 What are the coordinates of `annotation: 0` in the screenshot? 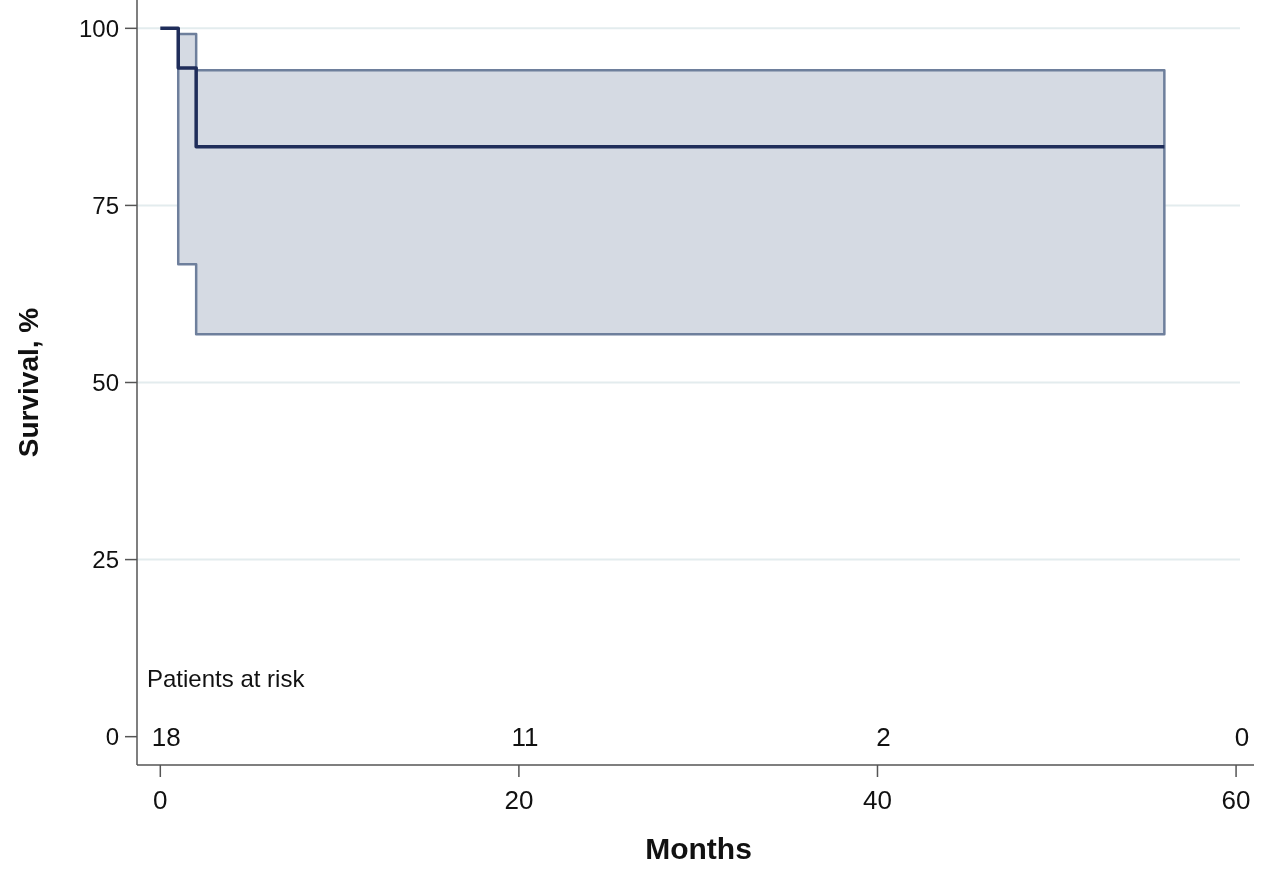 It's located at (1242, 737).